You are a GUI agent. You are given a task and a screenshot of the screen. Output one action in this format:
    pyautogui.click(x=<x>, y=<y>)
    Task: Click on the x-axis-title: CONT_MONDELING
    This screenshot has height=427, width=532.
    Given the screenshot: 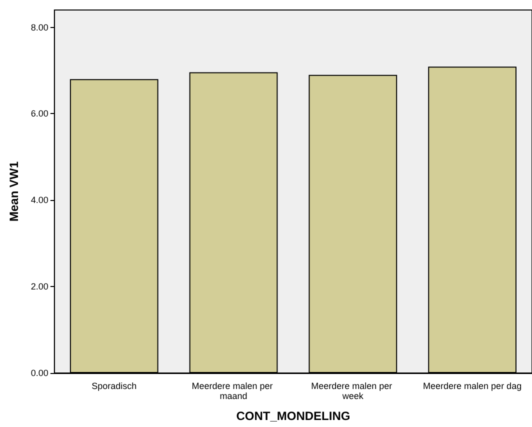 What is the action you would take?
    pyautogui.click(x=293, y=416)
    